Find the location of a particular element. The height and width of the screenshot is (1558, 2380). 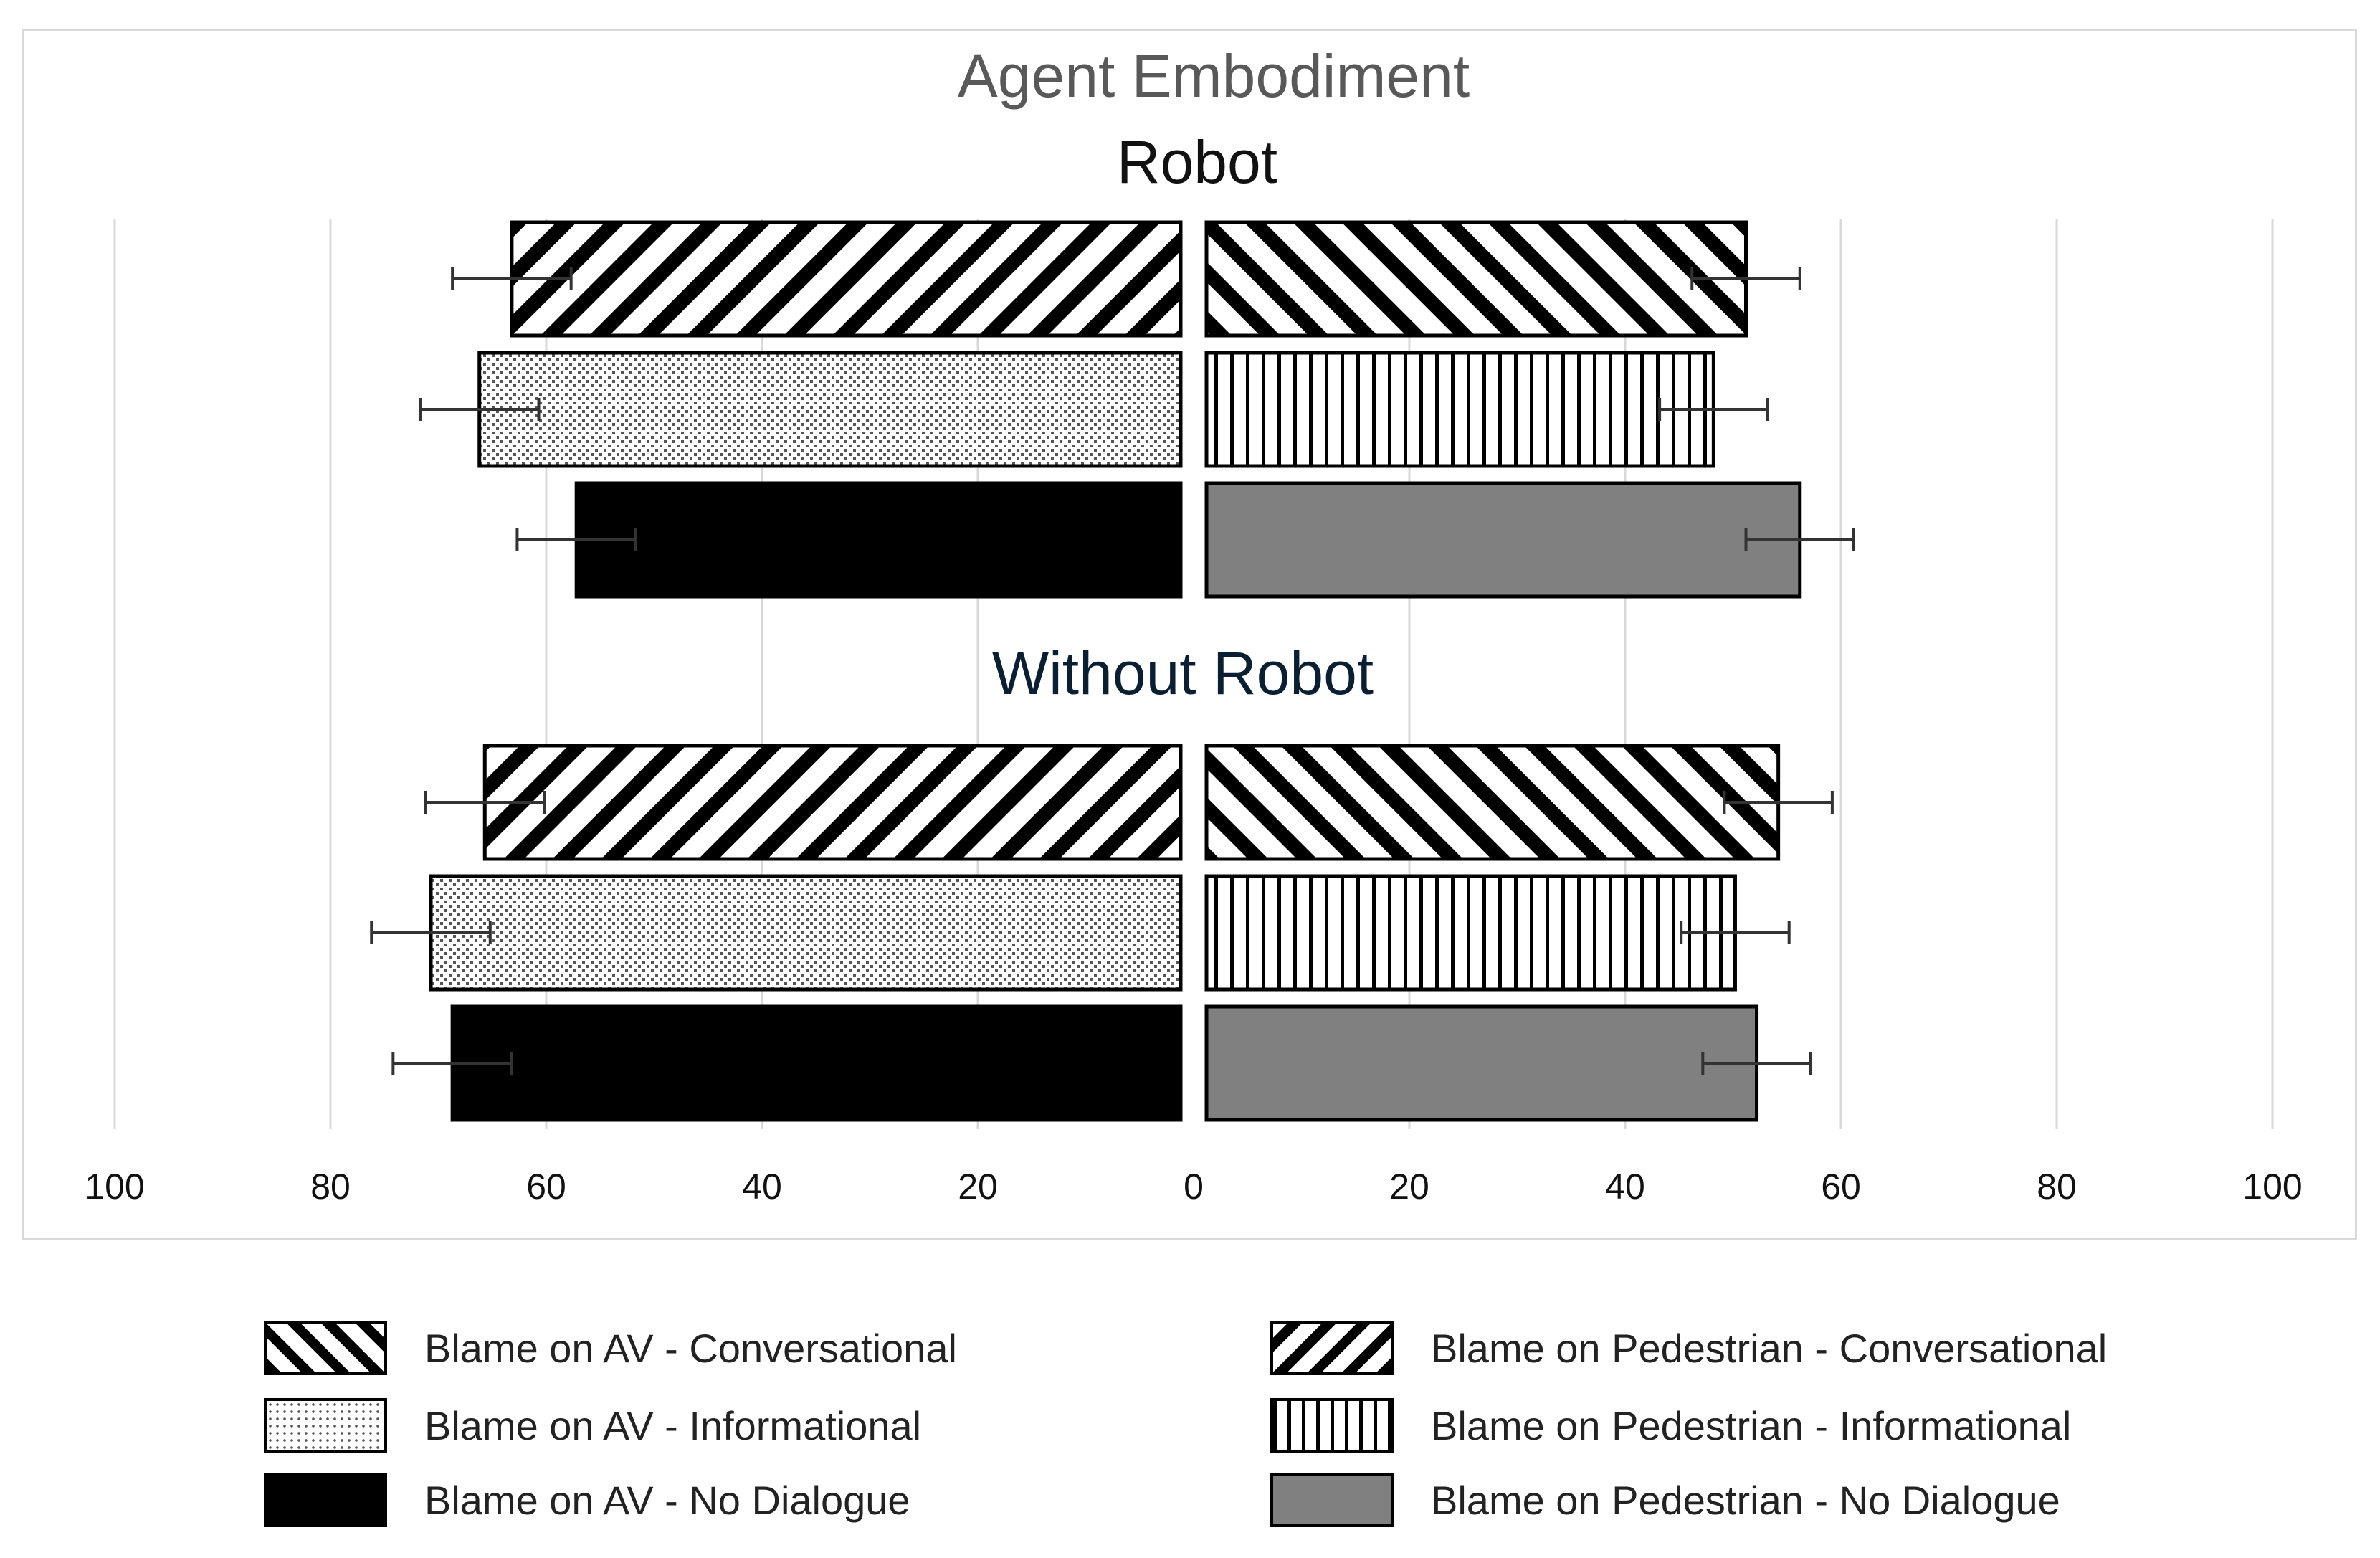

bar-without-robot-blame-on-av-informational is located at coordinates (806, 933).